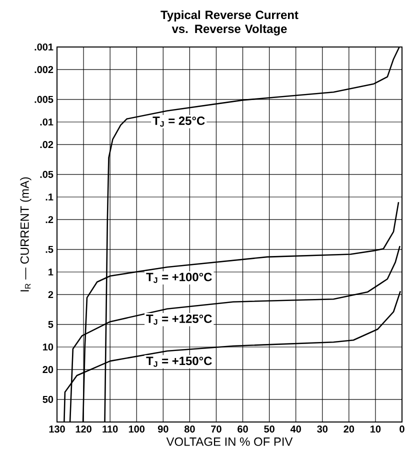 Image resolution: width=407 pixels, height=467 pixels. What do you see at coordinates (322, 429) in the screenshot?
I see `x-tick-label: 30` at bounding box center [322, 429].